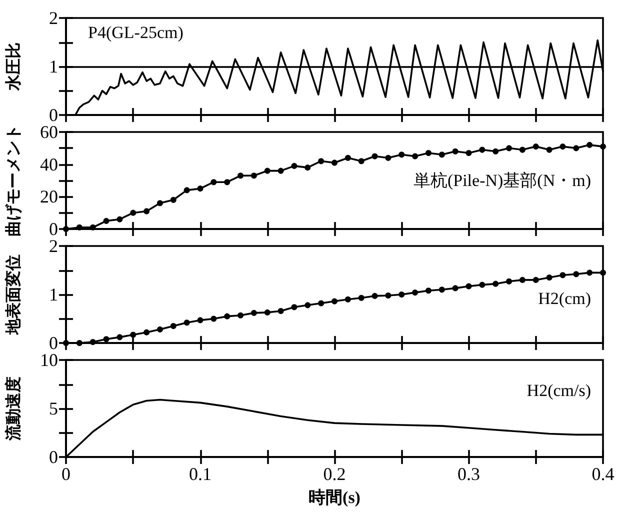  Describe the element at coordinates (53, 408) in the screenshot. I see `y-tick-label: 5` at that location.